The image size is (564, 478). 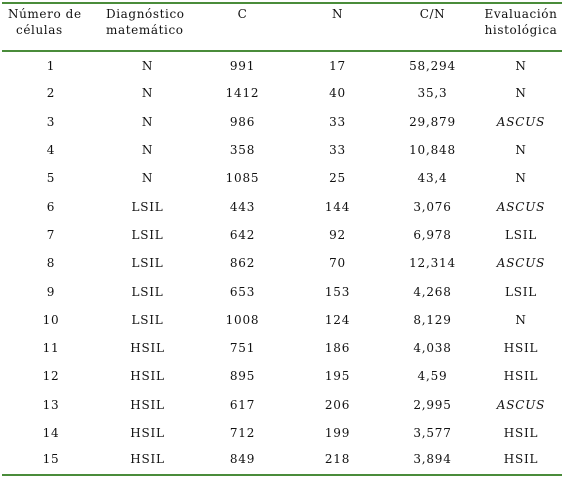 What do you see at coordinates (242, 404) in the screenshot?
I see `c-value: 617` at bounding box center [242, 404].